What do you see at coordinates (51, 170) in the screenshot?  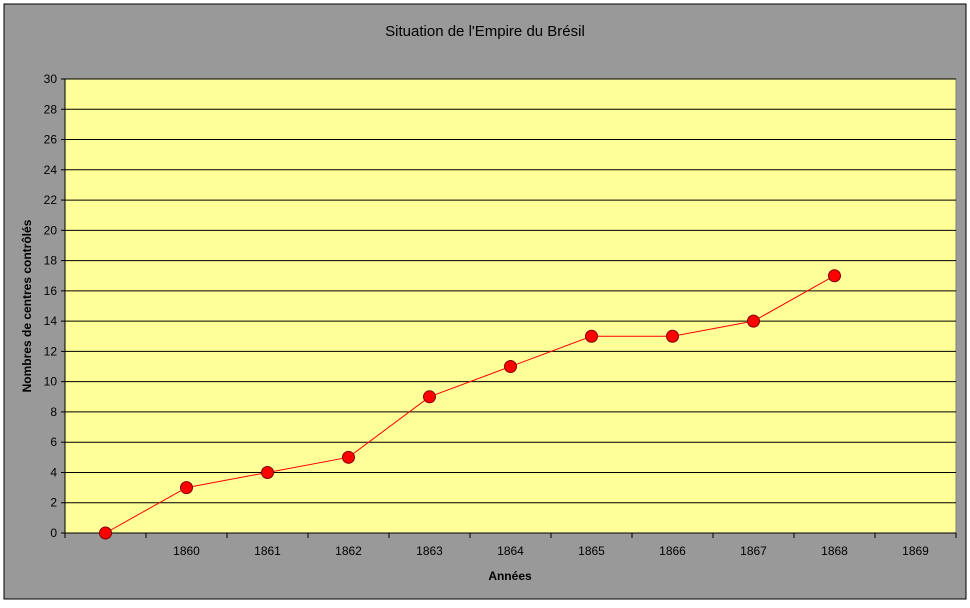 I see `y-tick-label: 24` at bounding box center [51, 170].